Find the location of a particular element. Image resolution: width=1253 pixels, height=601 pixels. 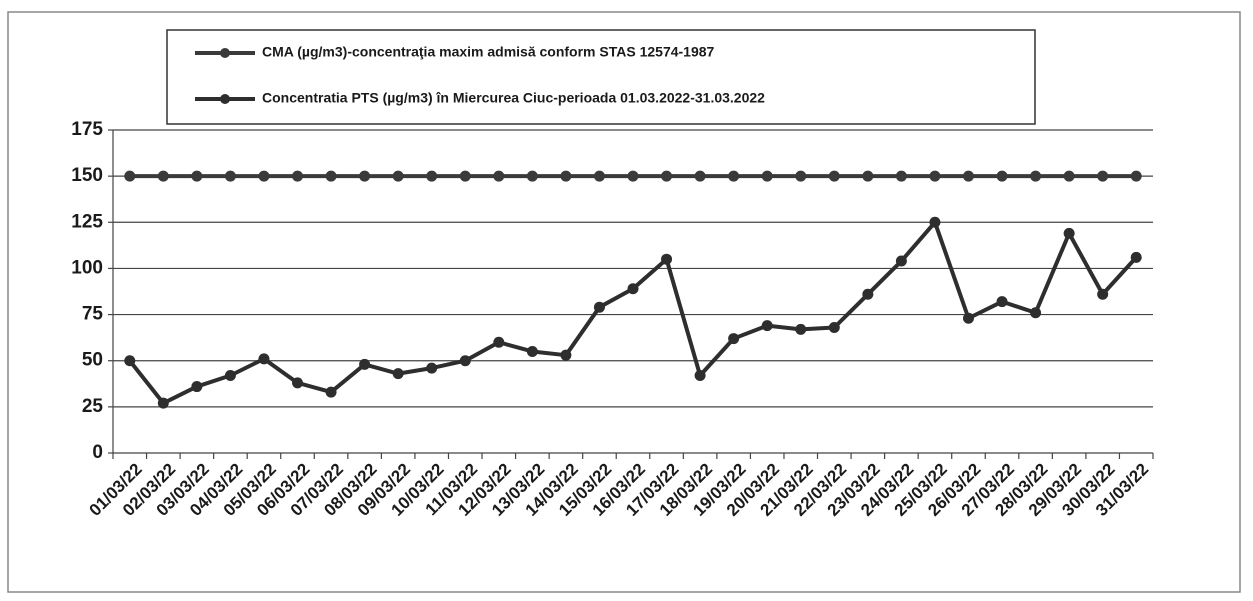

legend-box is located at coordinates (601, 77).